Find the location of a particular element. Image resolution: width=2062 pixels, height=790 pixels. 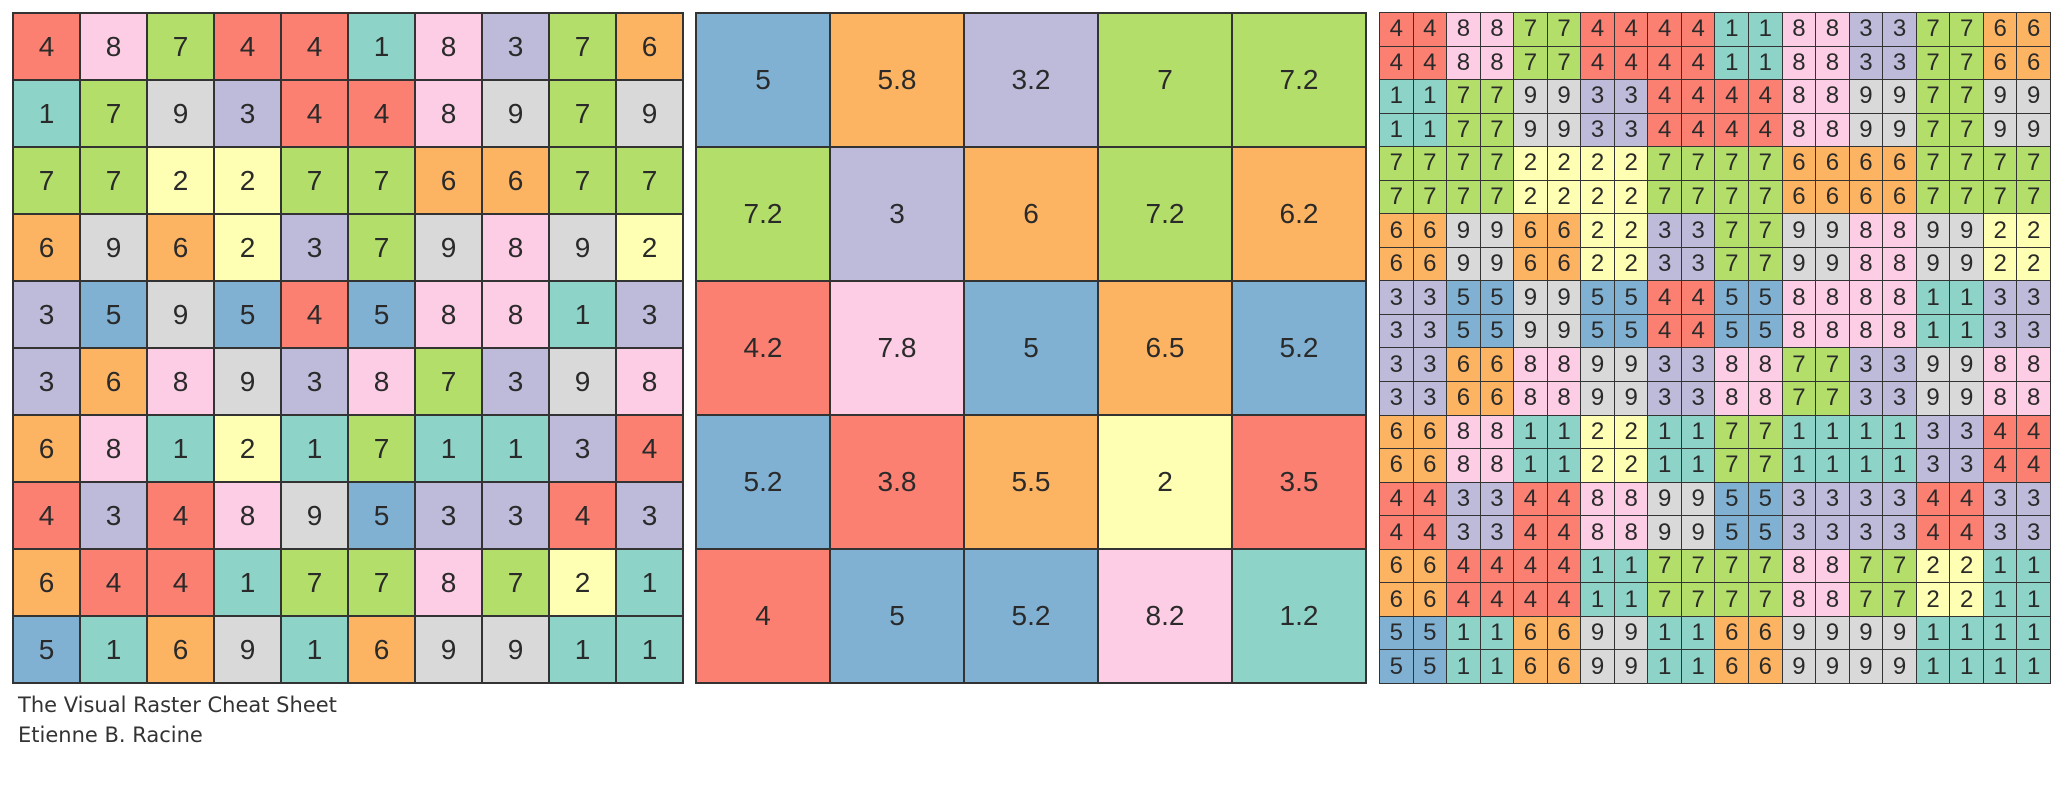

caption-title: The Visual Raster Cheat Sheet is located at coordinates (177, 705).